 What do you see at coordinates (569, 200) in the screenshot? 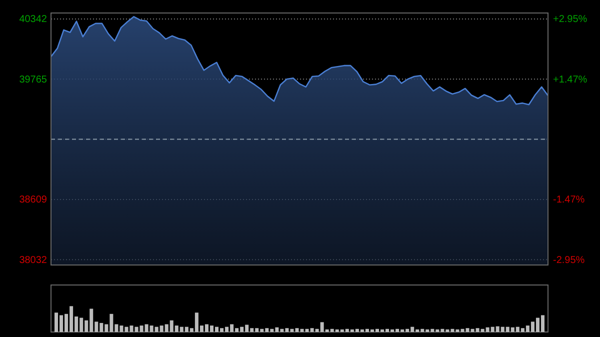
I see `y2-tick-label: -1.47%` at bounding box center [569, 200].